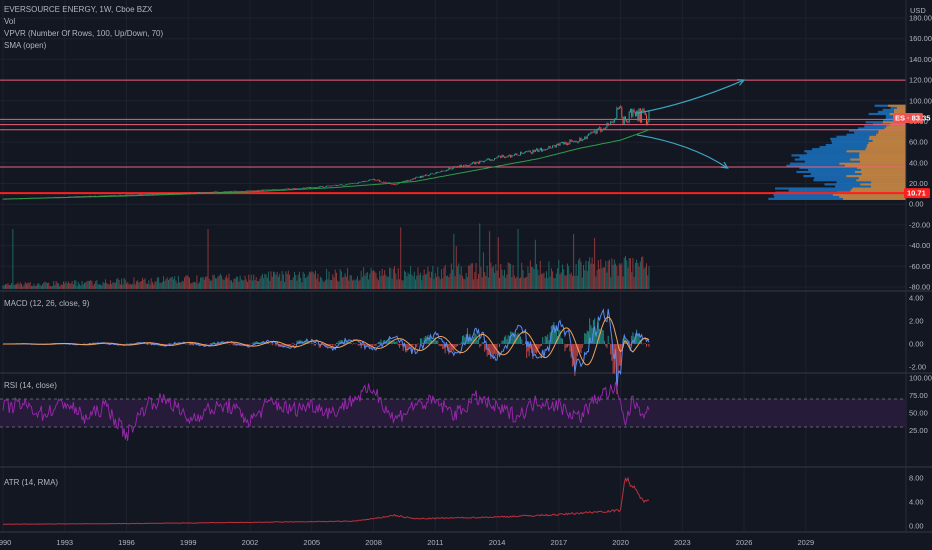 This screenshot has width=932, height=550. I want to click on time-tick-2002: 2002, so click(250, 542).